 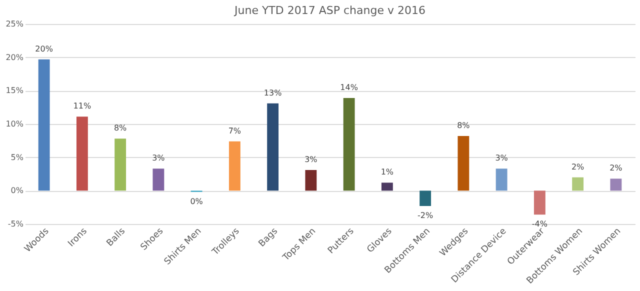 I want to click on data-label: -4%, so click(x=540, y=224).